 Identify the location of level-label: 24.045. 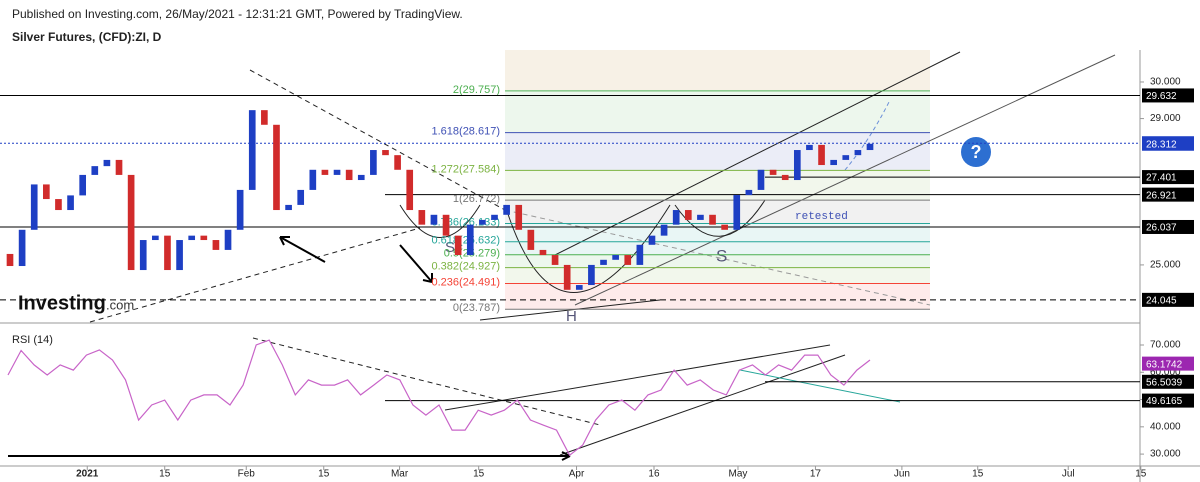
(1161, 301).